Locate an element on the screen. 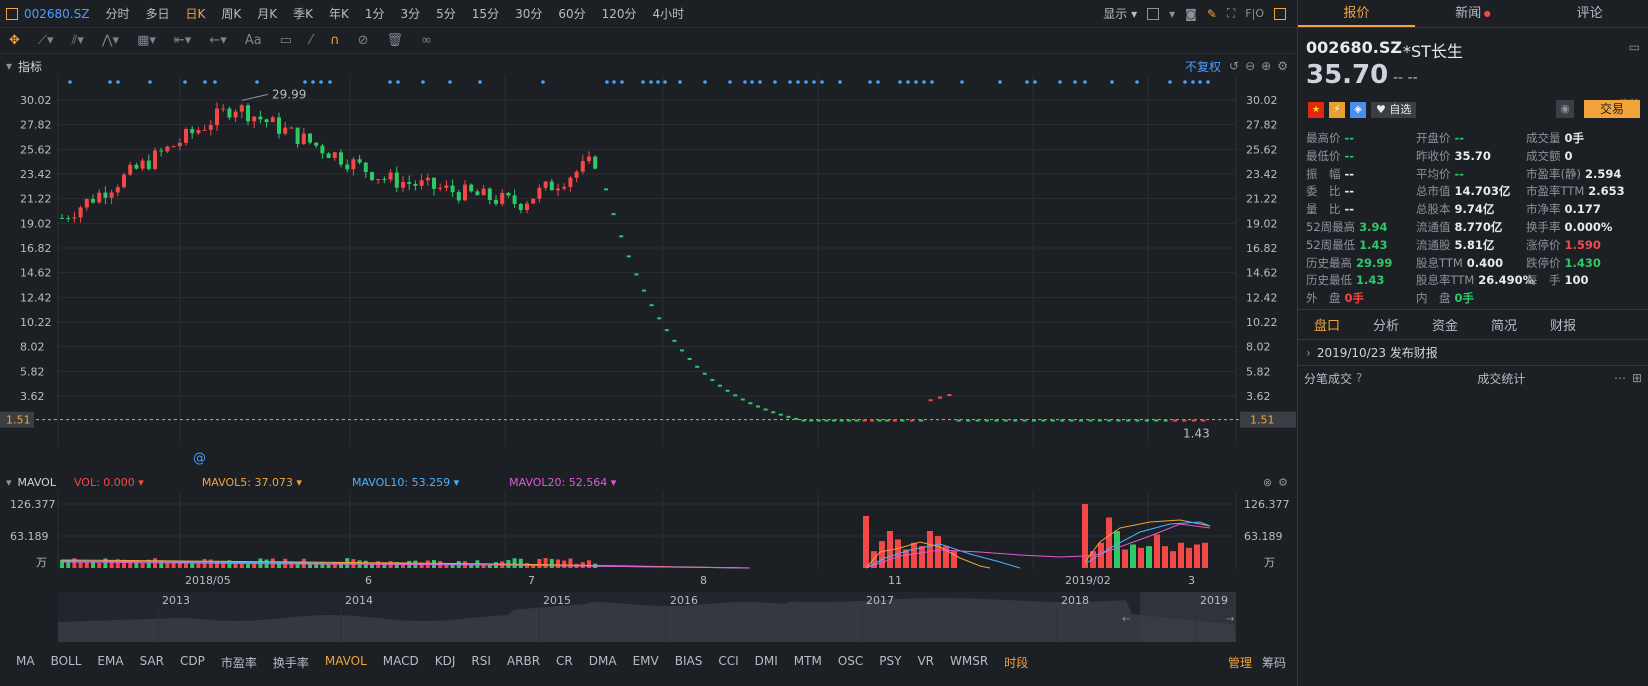 The height and width of the screenshot is (686, 1648). mavol5-value: MAVOL5: 37.073 ▾ is located at coordinates (251, 482).